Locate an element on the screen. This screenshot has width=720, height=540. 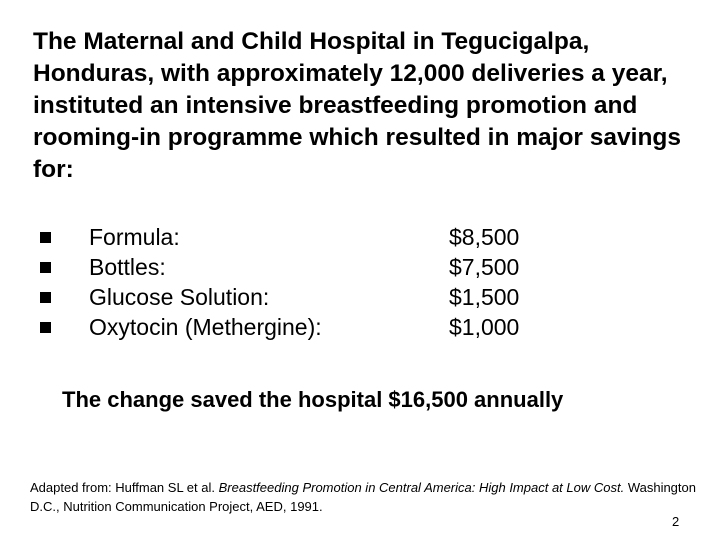
page-number: 2 is located at coordinates (676, 521).